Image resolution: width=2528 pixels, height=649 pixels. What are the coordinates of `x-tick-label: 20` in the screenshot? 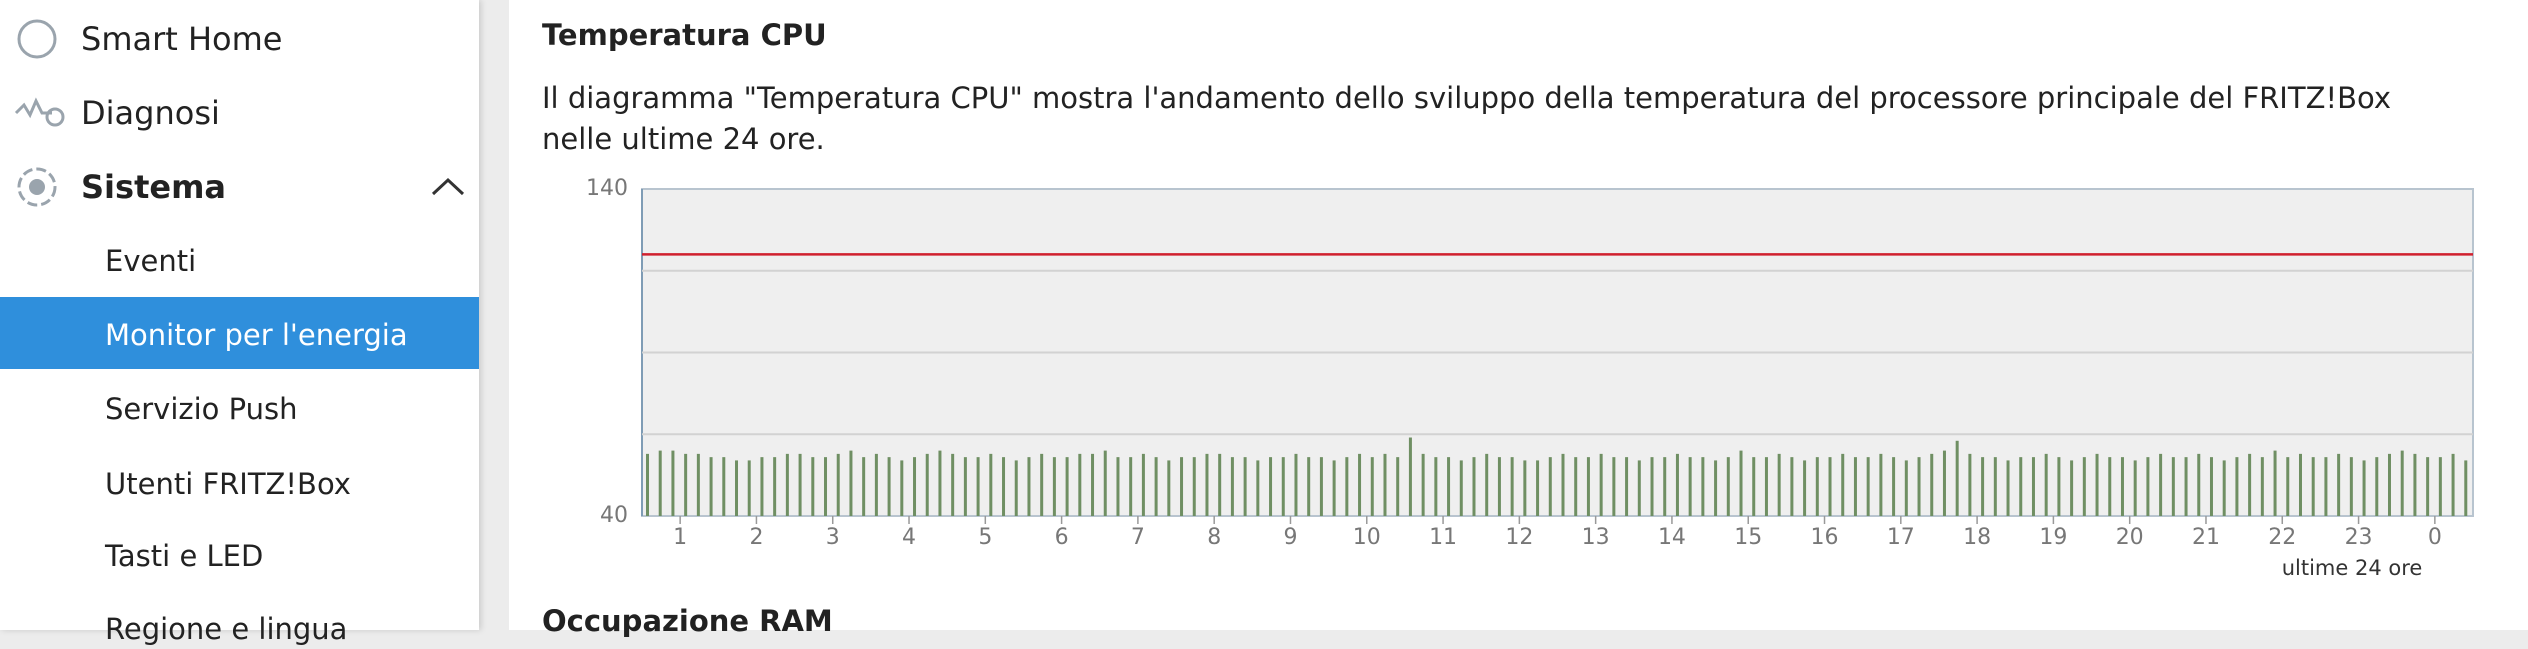 It's located at (2130, 537).